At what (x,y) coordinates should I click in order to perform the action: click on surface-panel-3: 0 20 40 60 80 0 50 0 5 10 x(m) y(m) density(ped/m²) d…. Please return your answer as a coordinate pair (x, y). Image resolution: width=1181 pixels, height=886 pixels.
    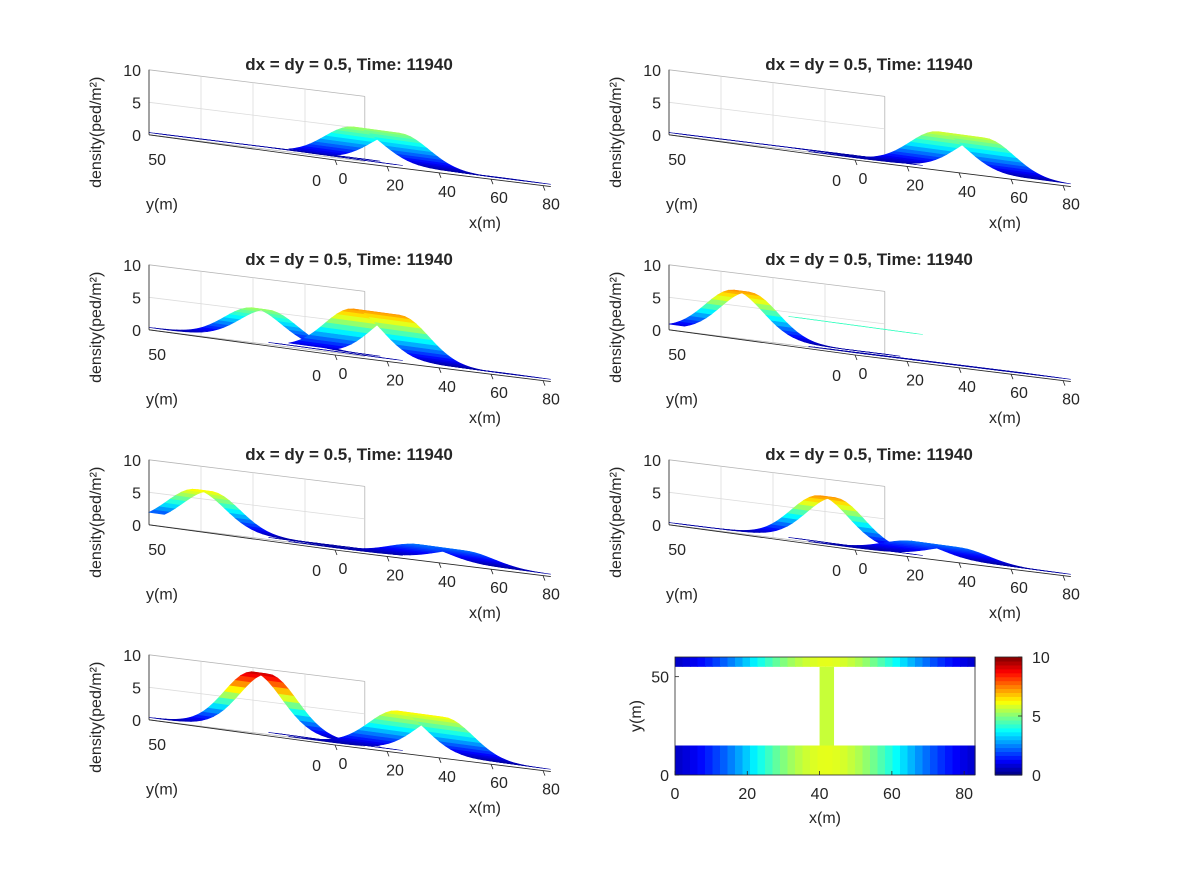
    Looking at the image, I should click on (324, 338).